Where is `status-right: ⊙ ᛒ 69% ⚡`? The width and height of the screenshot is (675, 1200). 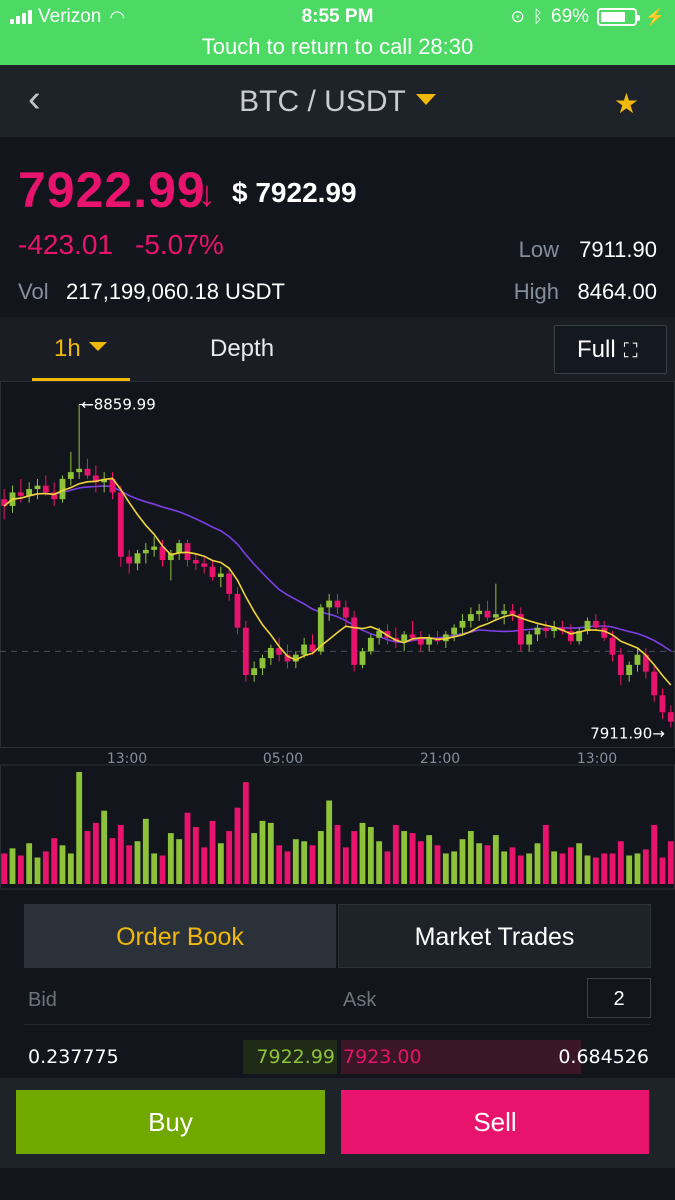
status-right: ⊙ ᛒ 69% ⚡ is located at coordinates (588, 17).